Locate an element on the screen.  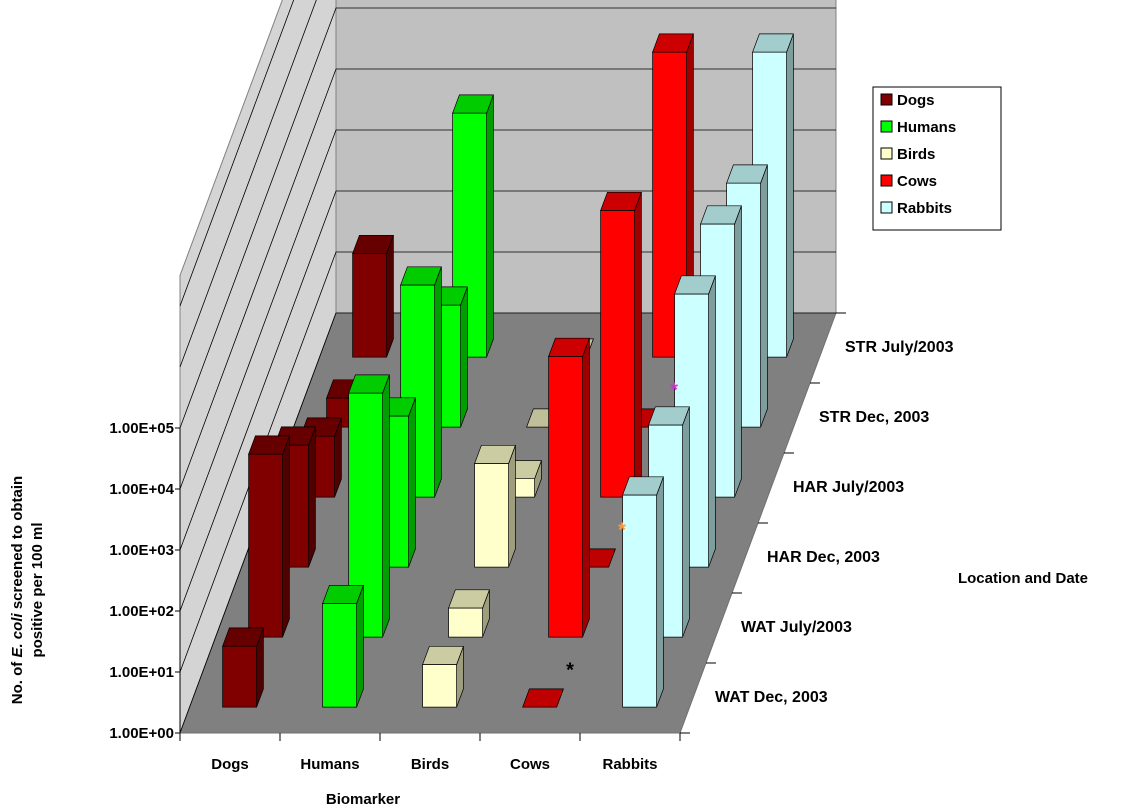
legend-label: Rabbits is located at coordinates (924, 208).